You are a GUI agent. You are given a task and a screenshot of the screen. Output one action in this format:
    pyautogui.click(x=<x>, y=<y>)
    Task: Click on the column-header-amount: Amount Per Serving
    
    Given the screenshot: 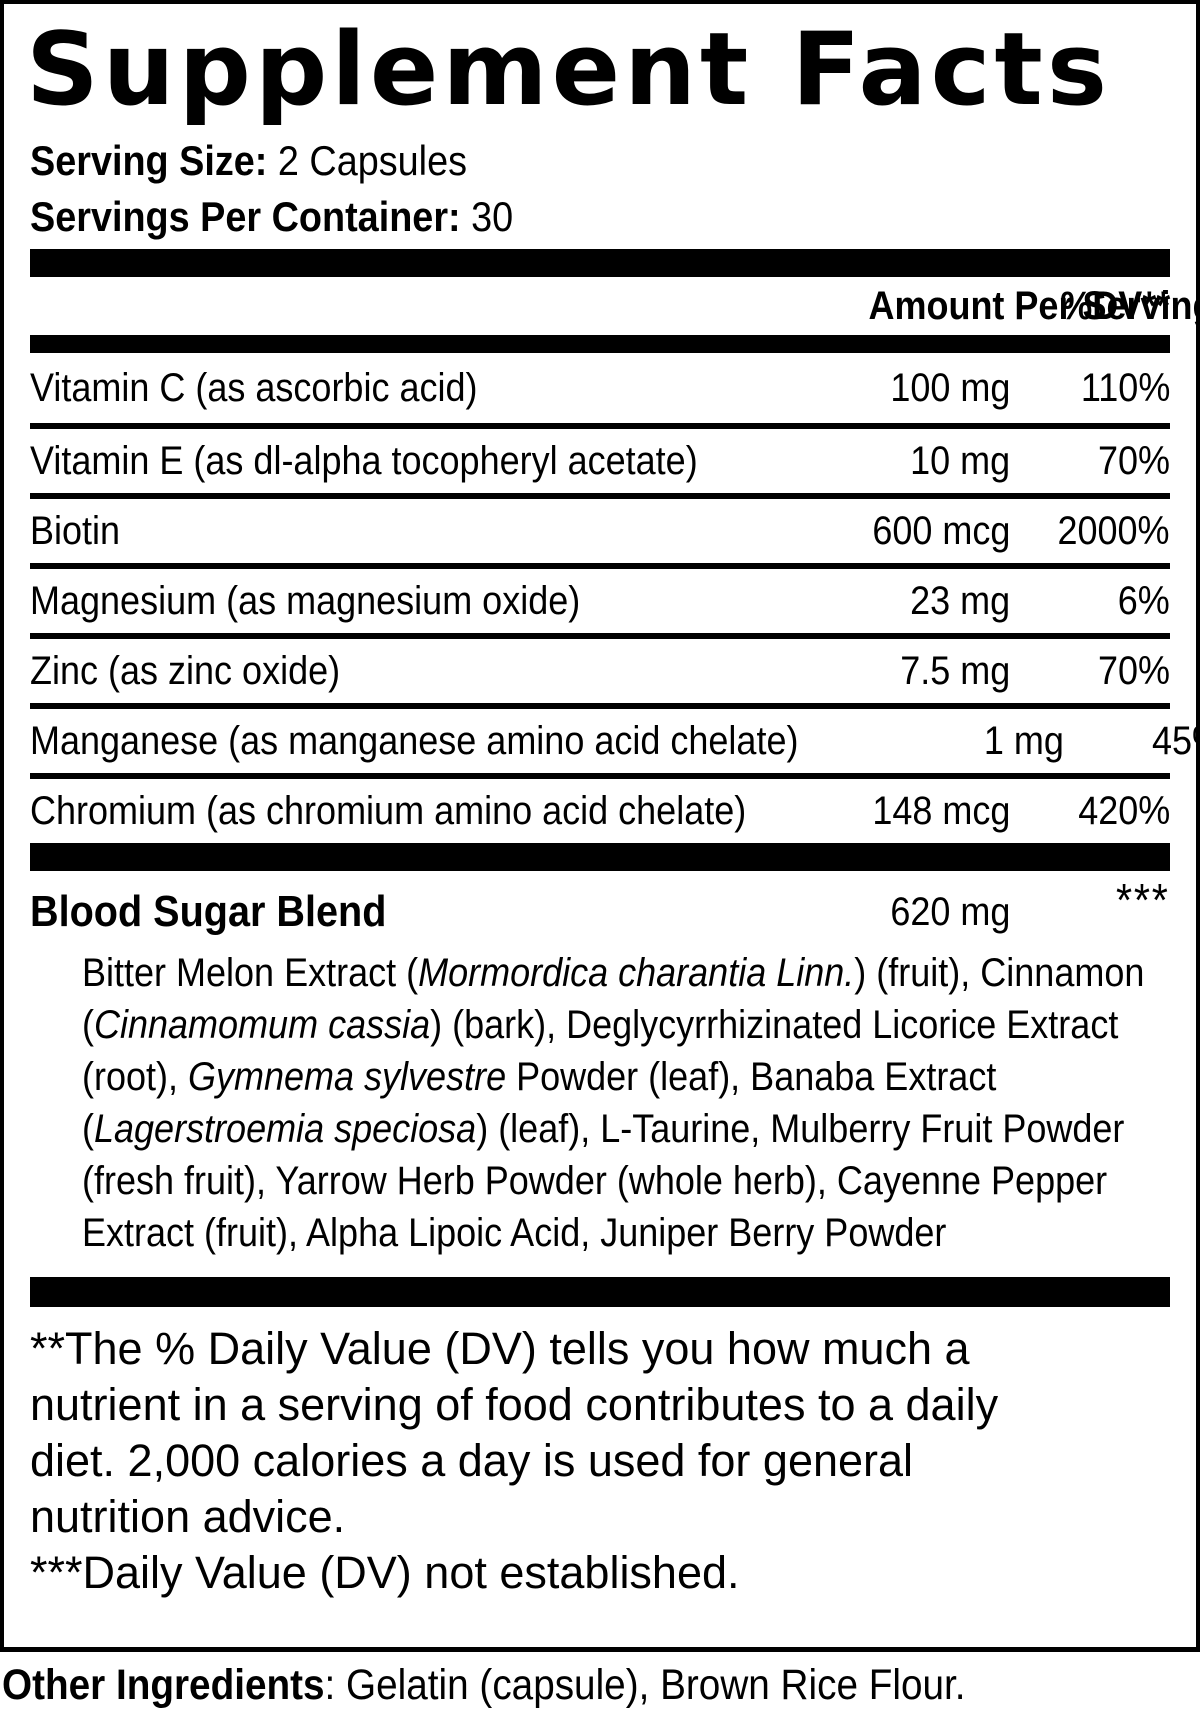 What is the action you would take?
    pyautogui.click(x=1034, y=305)
    